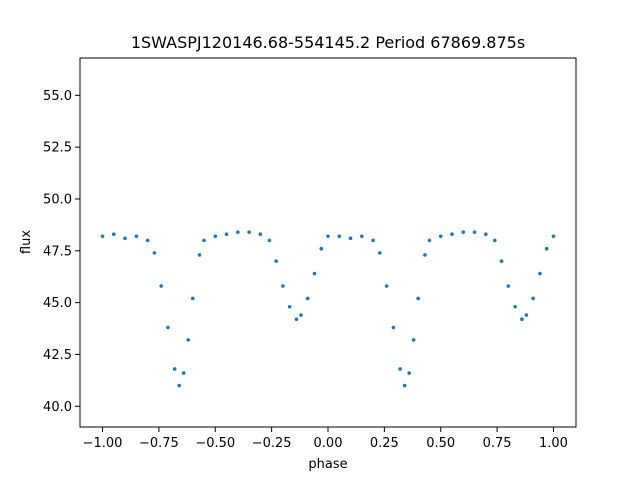 The image size is (640, 480). I want to click on x-tick-label: −0.75, so click(159, 443).